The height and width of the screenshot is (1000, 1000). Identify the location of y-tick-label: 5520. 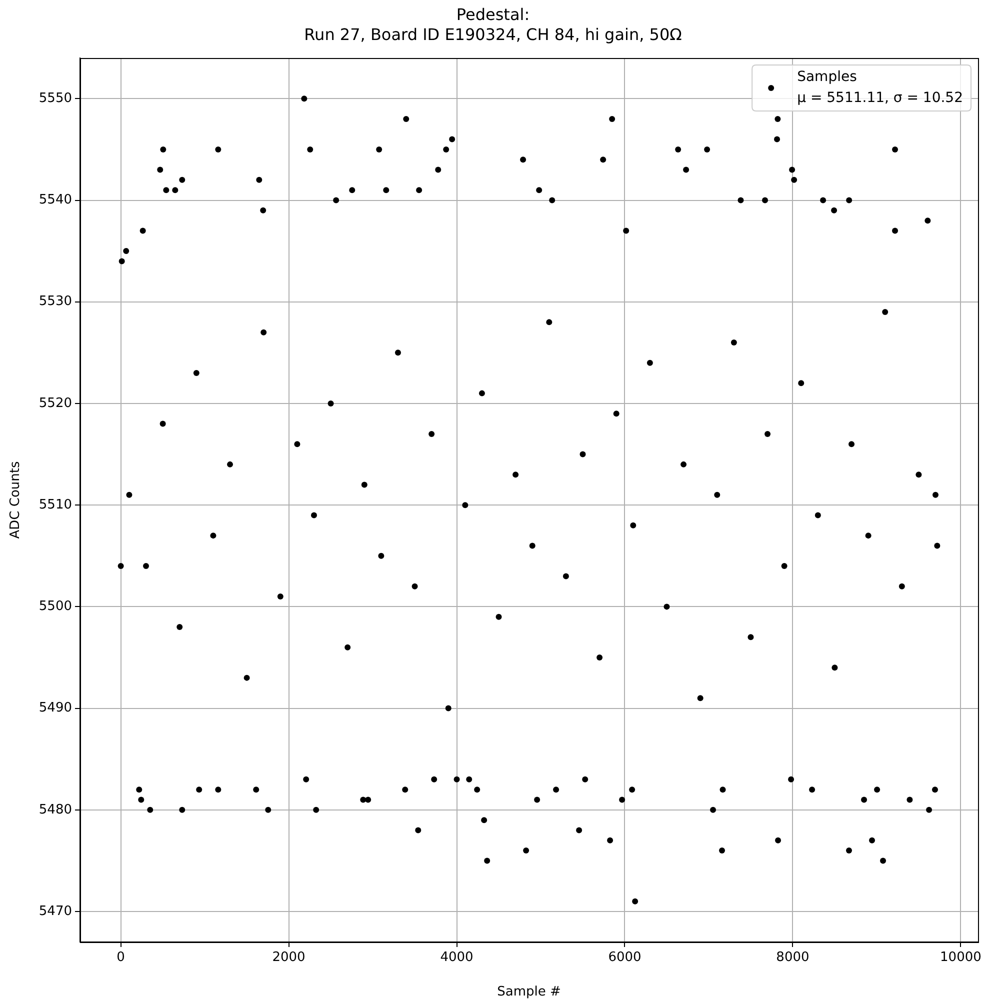
(55, 403).